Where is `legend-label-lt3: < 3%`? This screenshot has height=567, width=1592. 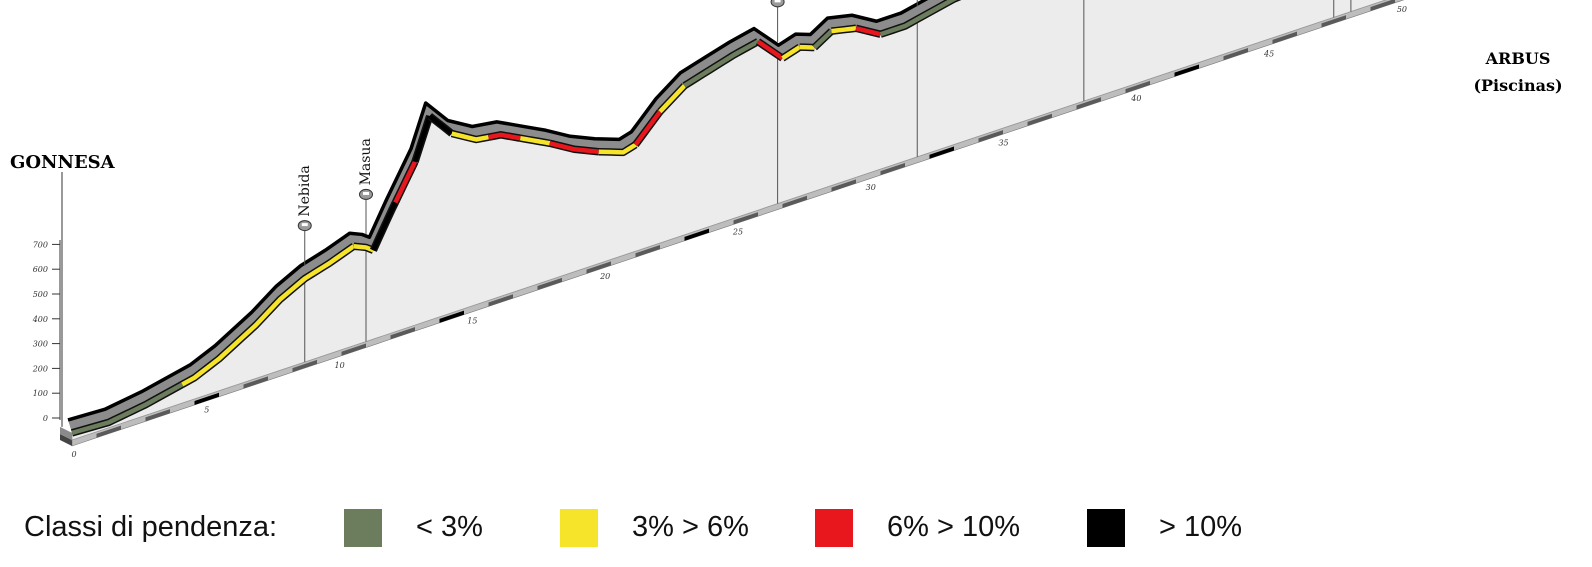 legend-label-lt3: < 3% is located at coordinates (449, 527).